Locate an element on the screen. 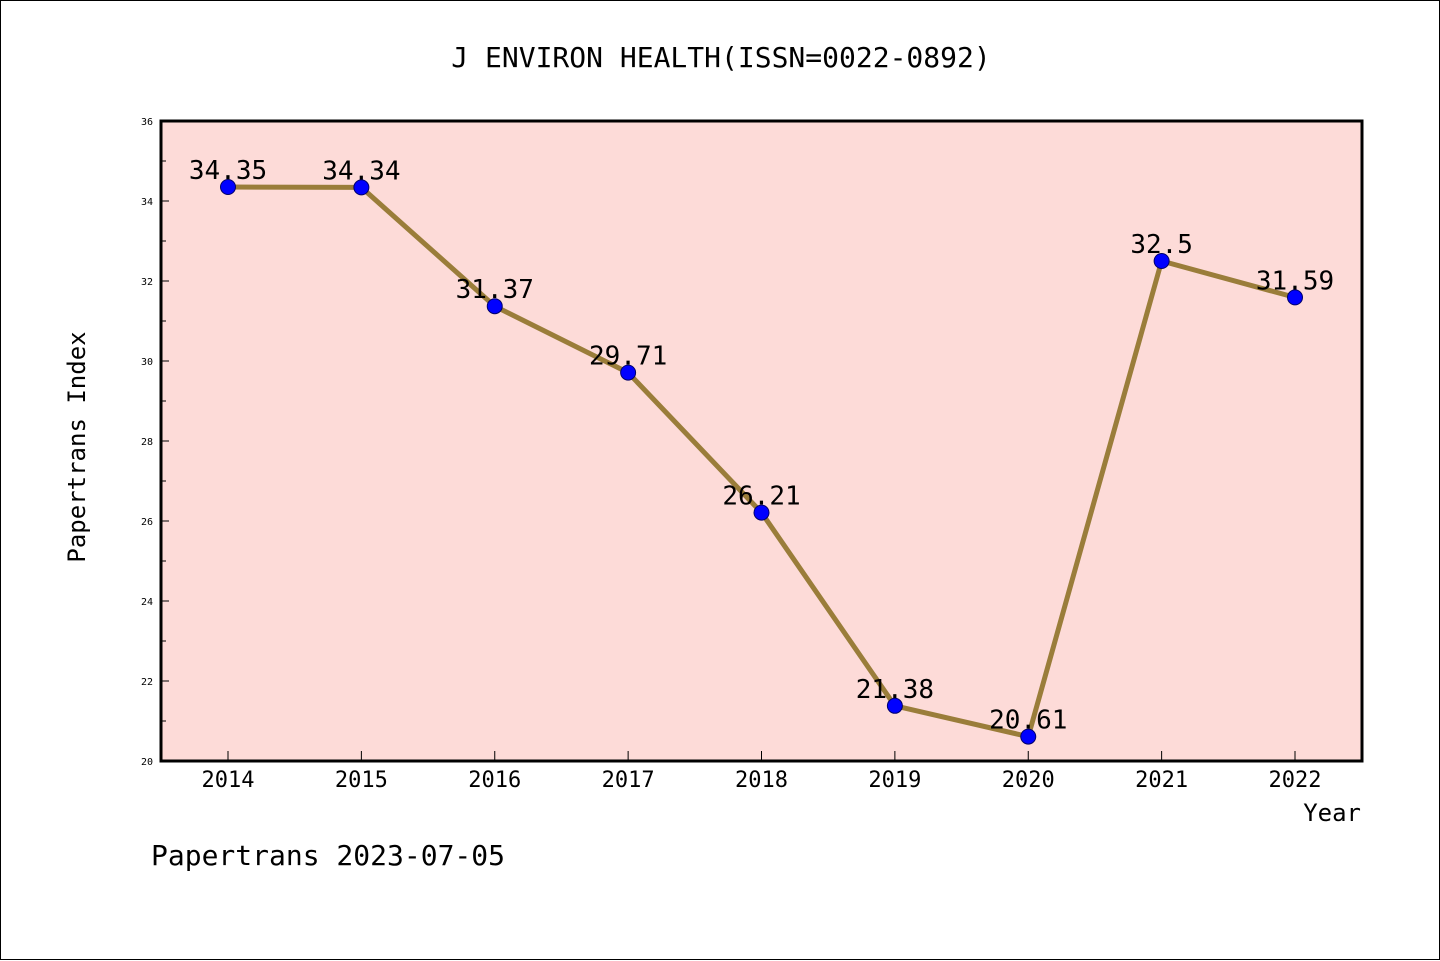  y-axis-title: Papertrans Index is located at coordinates (77, 446).